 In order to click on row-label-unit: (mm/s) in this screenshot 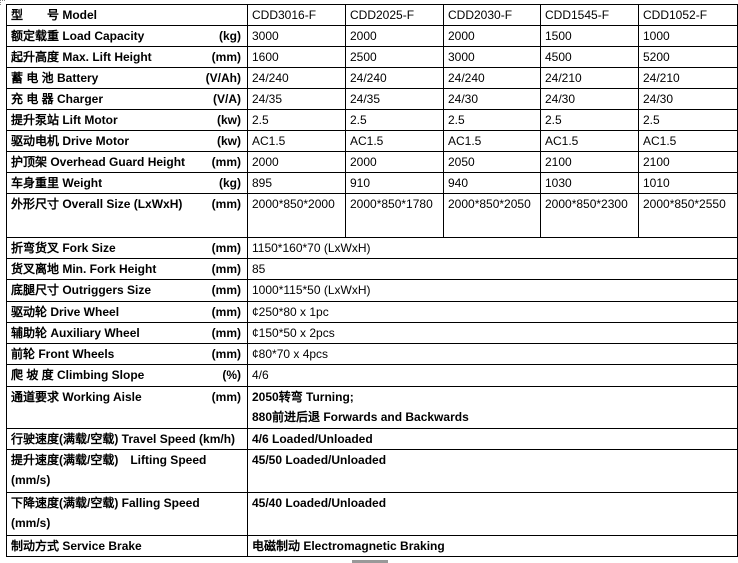, I will do `click(31, 480)`.